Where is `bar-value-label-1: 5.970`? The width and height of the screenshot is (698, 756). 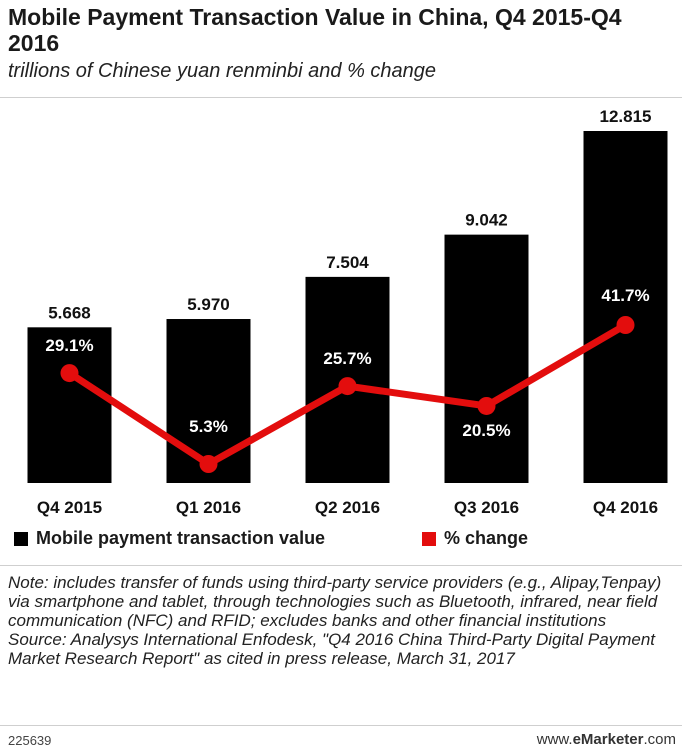 bar-value-label-1: 5.970 is located at coordinates (208, 304).